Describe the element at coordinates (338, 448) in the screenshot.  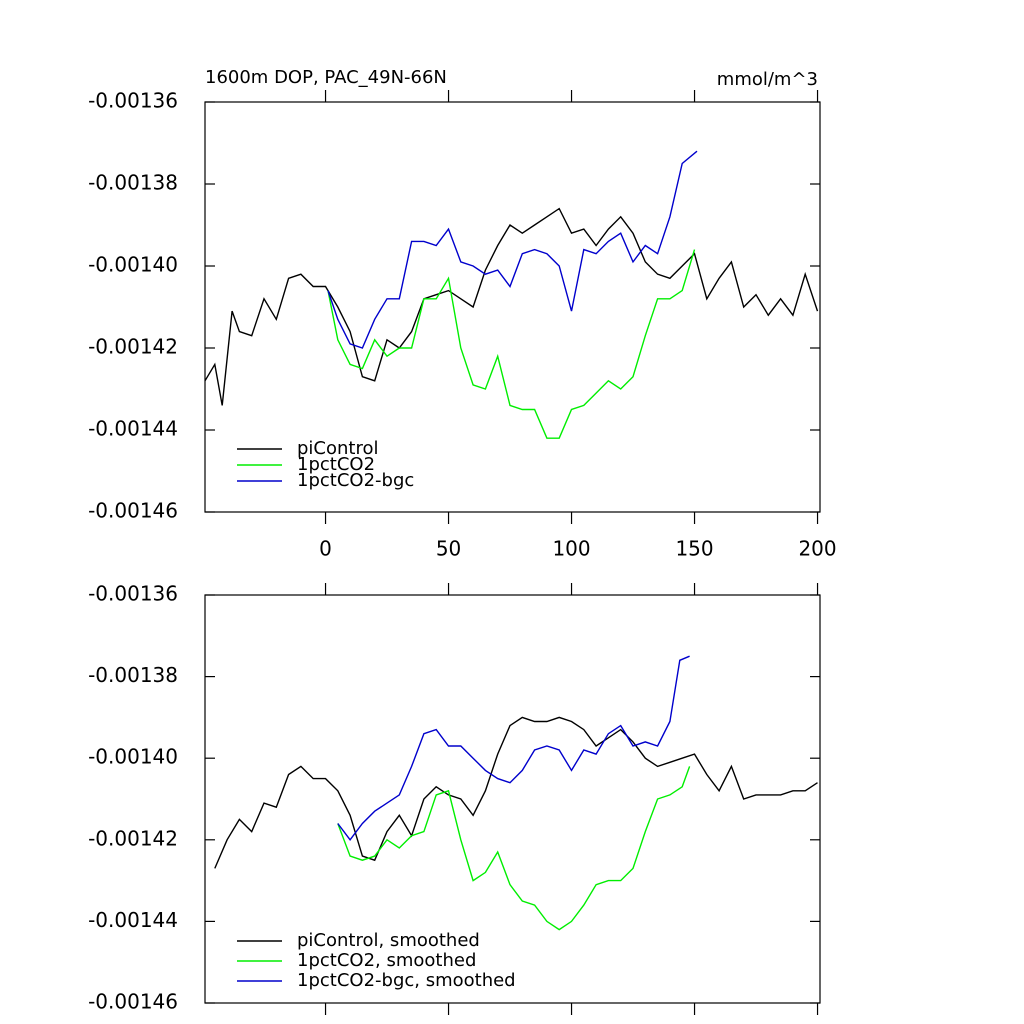
I see `legend-label: piControl` at that location.